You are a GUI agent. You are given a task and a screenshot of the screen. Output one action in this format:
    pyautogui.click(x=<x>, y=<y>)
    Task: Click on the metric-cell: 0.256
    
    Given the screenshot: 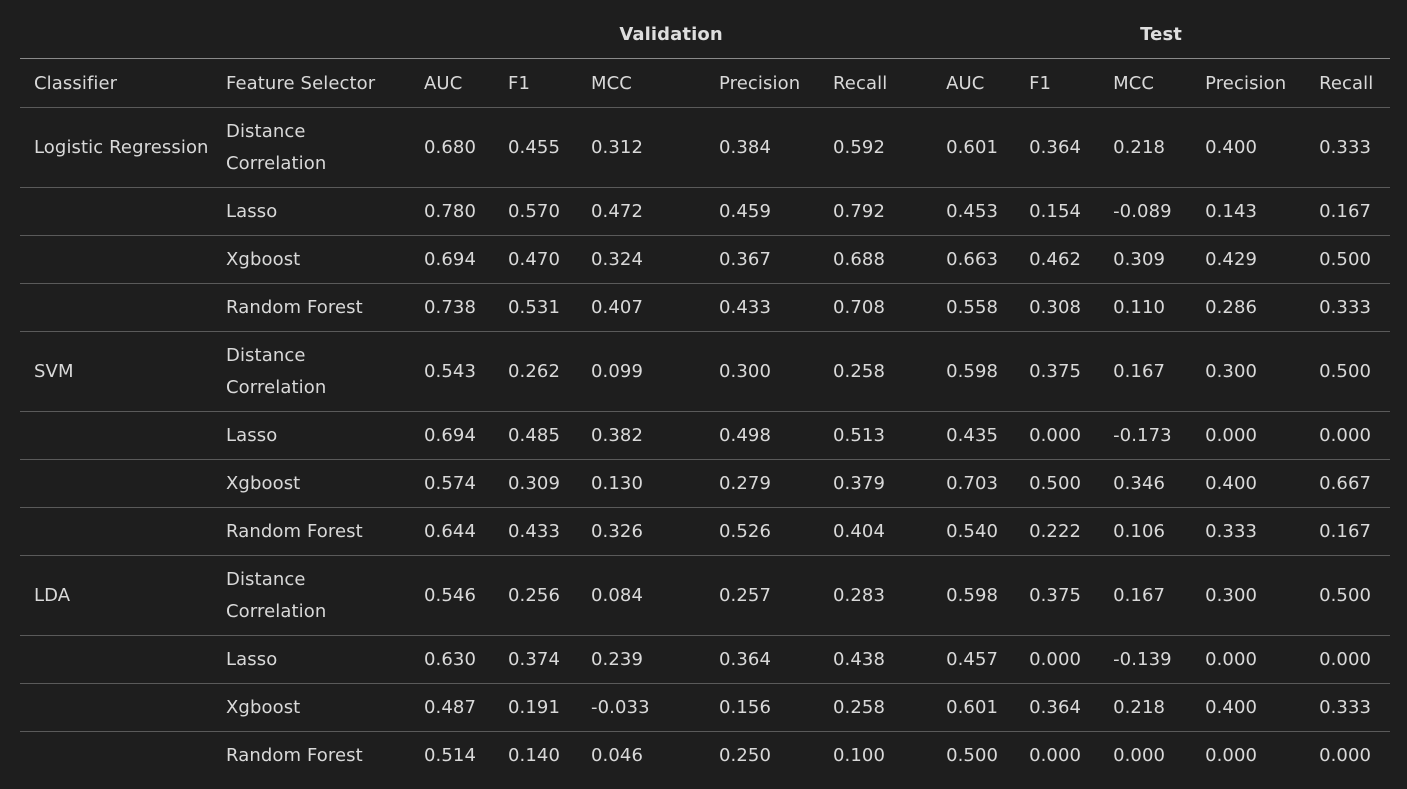 What is the action you would take?
    pyautogui.click(x=535, y=595)
    